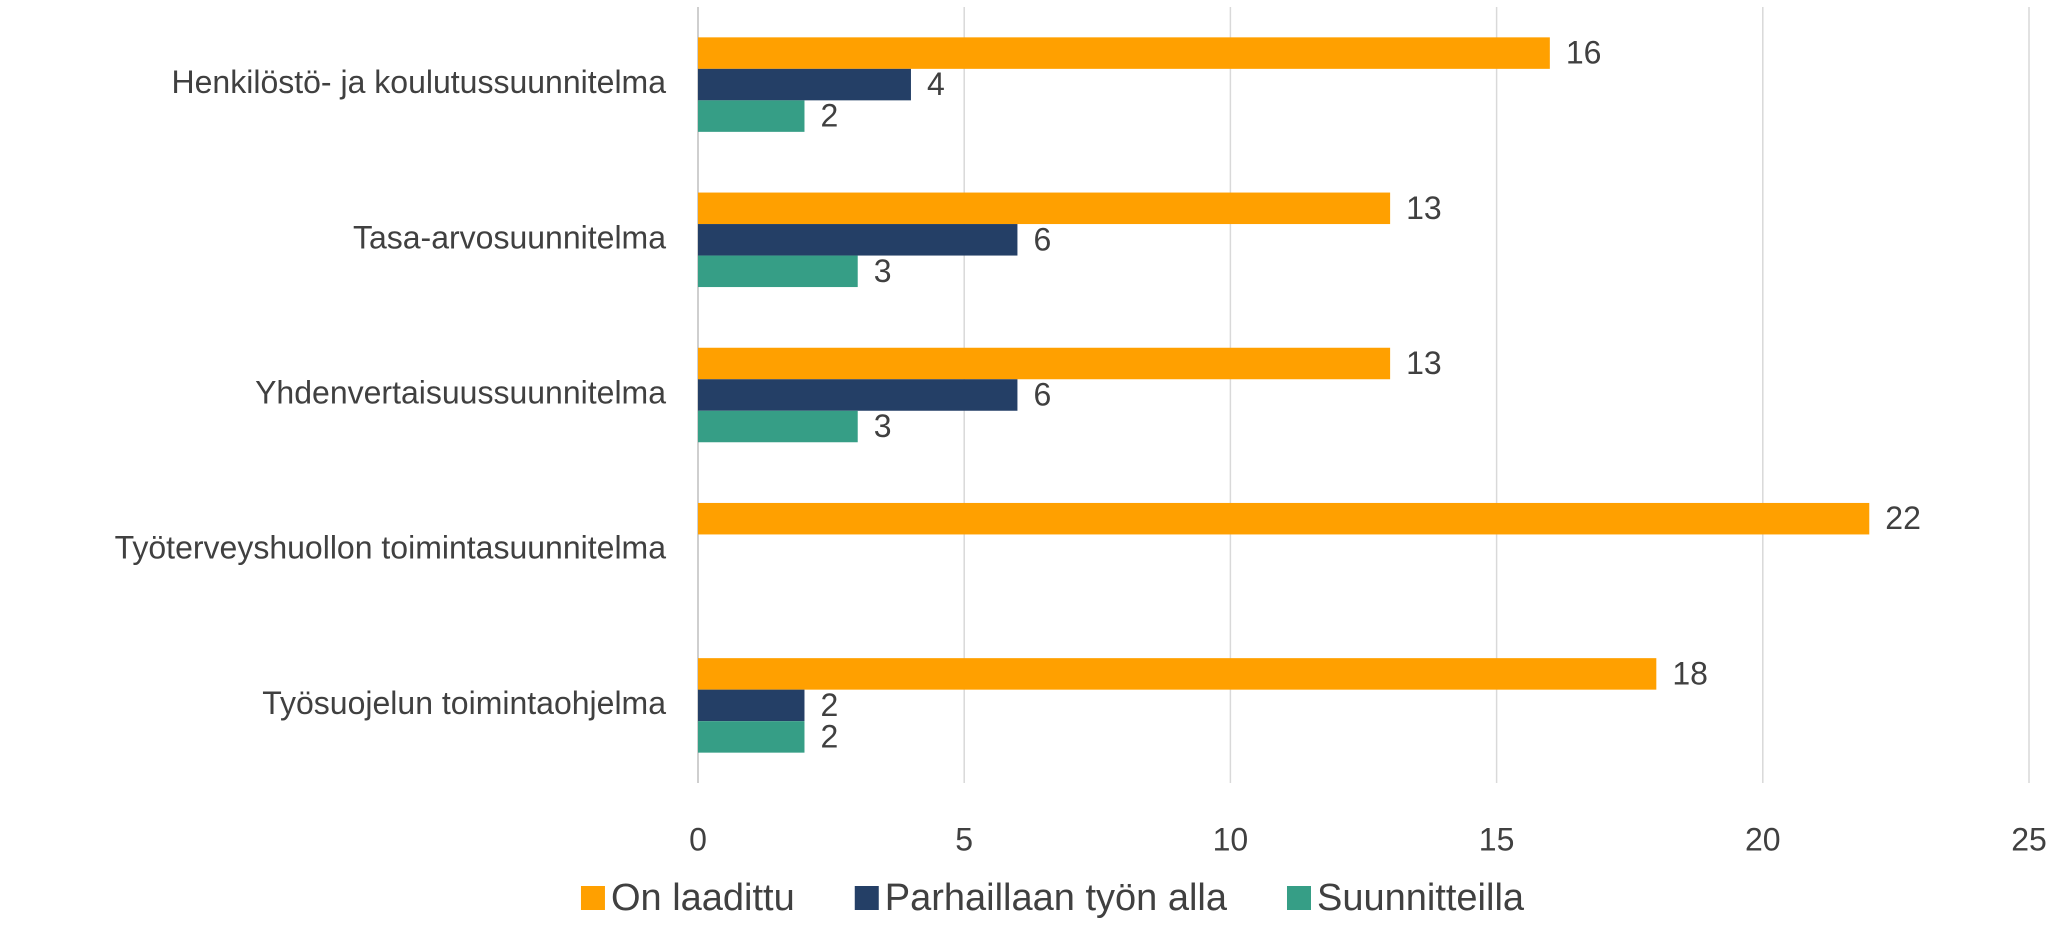  Describe the element at coordinates (1763, 839) in the screenshot. I see `x-tick-label: 20` at that location.